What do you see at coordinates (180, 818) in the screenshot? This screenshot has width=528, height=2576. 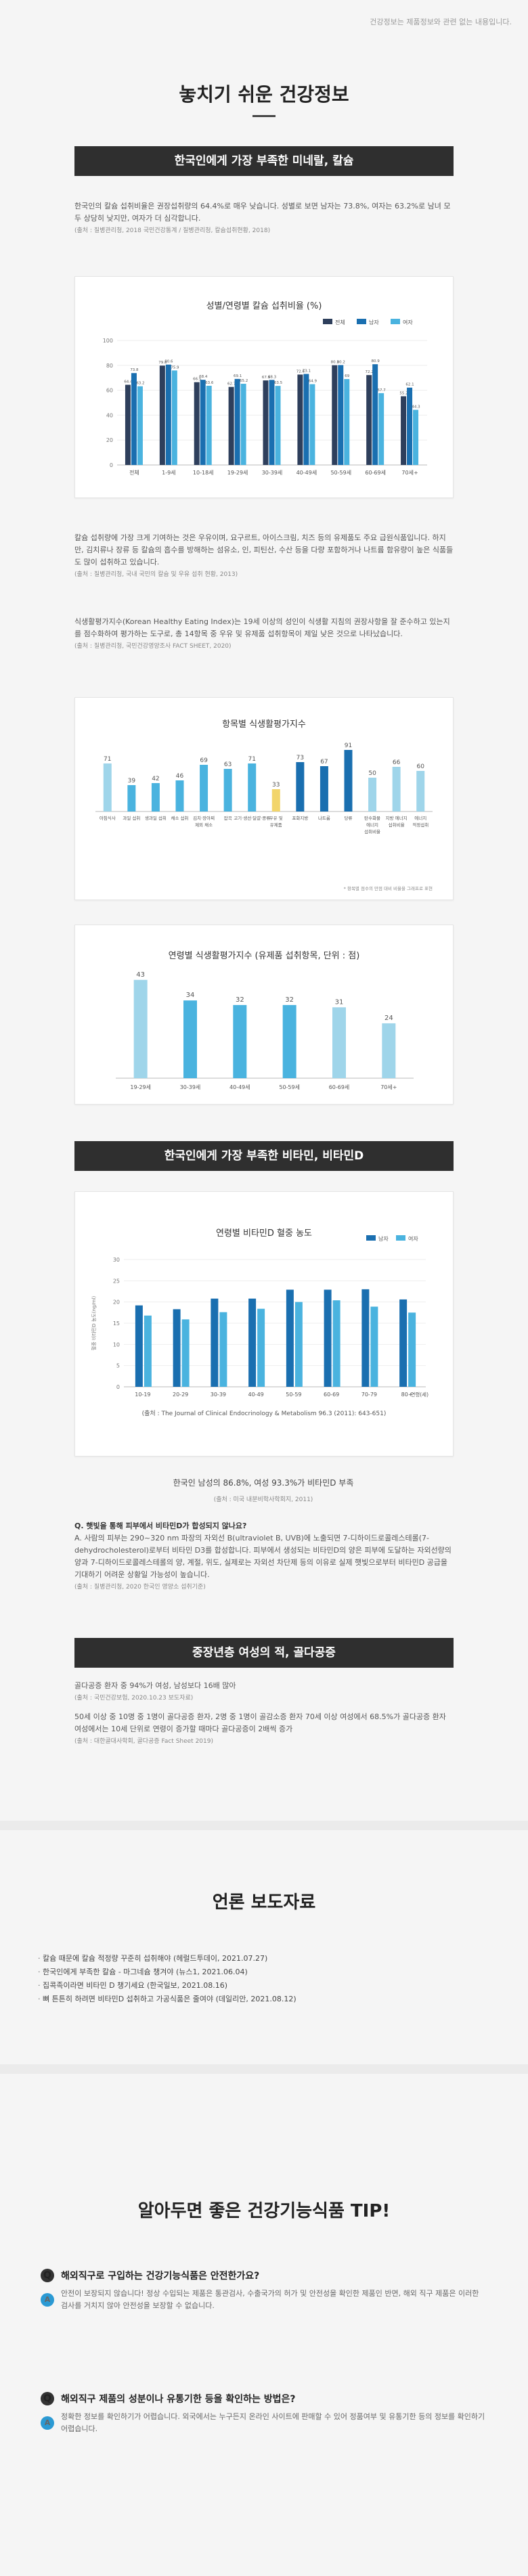 I see `x-tick-label: 채소 섭취` at bounding box center [180, 818].